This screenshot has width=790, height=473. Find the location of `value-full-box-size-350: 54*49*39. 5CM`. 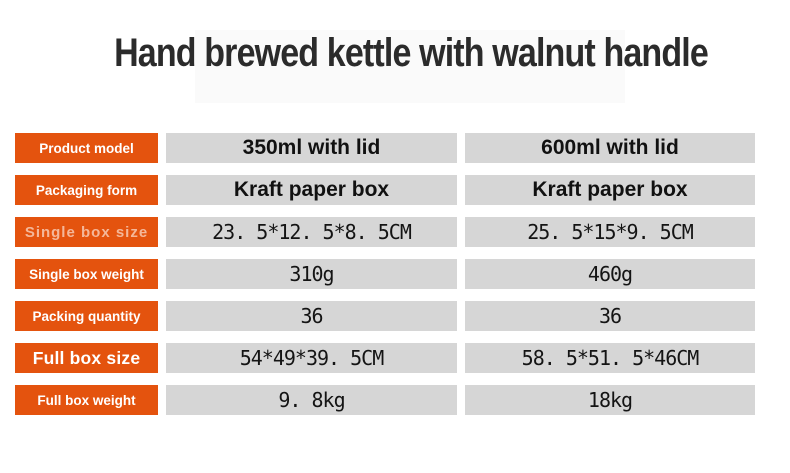

value-full-box-size-350: 54*49*39. 5CM is located at coordinates (311, 358).